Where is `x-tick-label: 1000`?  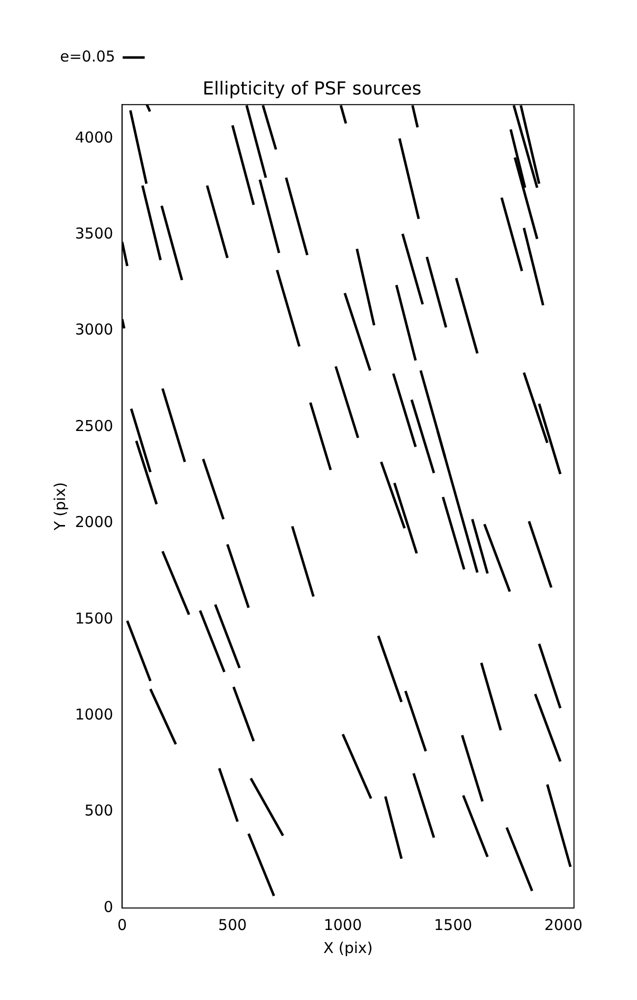
x-tick-label: 1000 is located at coordinates (343, 925).